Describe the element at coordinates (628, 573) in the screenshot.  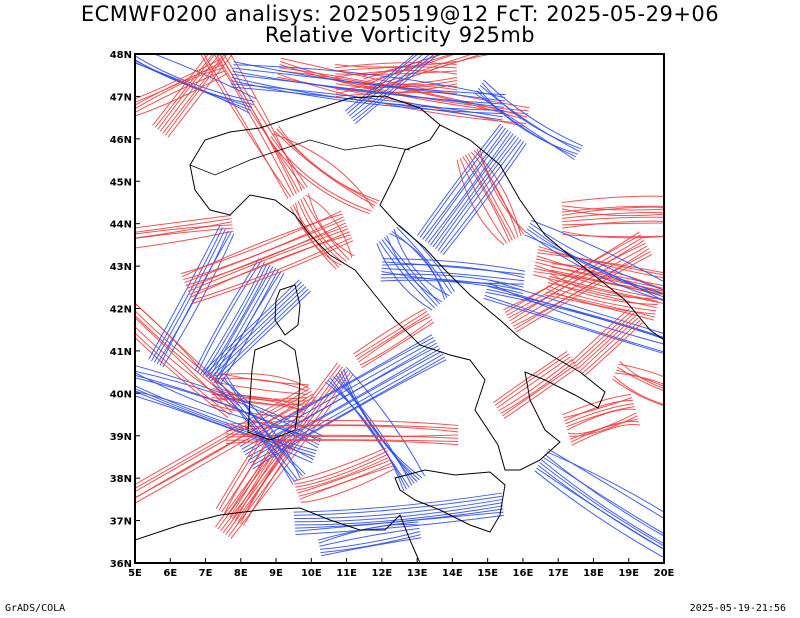
I see `lon-tick-label: 19E` at that location.